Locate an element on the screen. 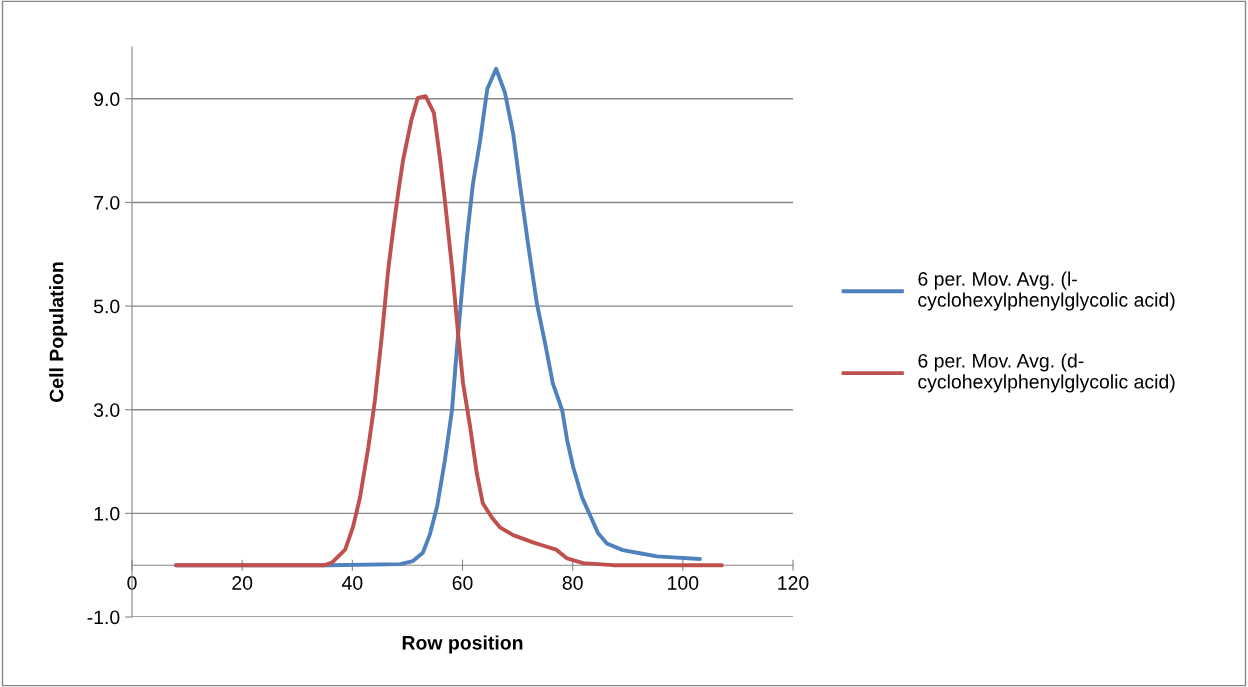 This screenshot has height=687, width=1248. y-tick-label: 5.0 is located at coordinates (106, 306).